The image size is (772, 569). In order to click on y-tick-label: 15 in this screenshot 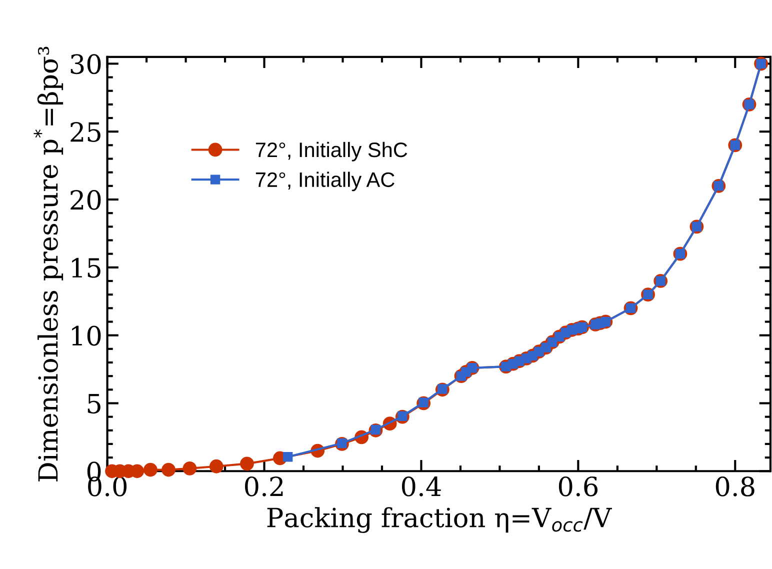, I will do `click(86, 268)`.